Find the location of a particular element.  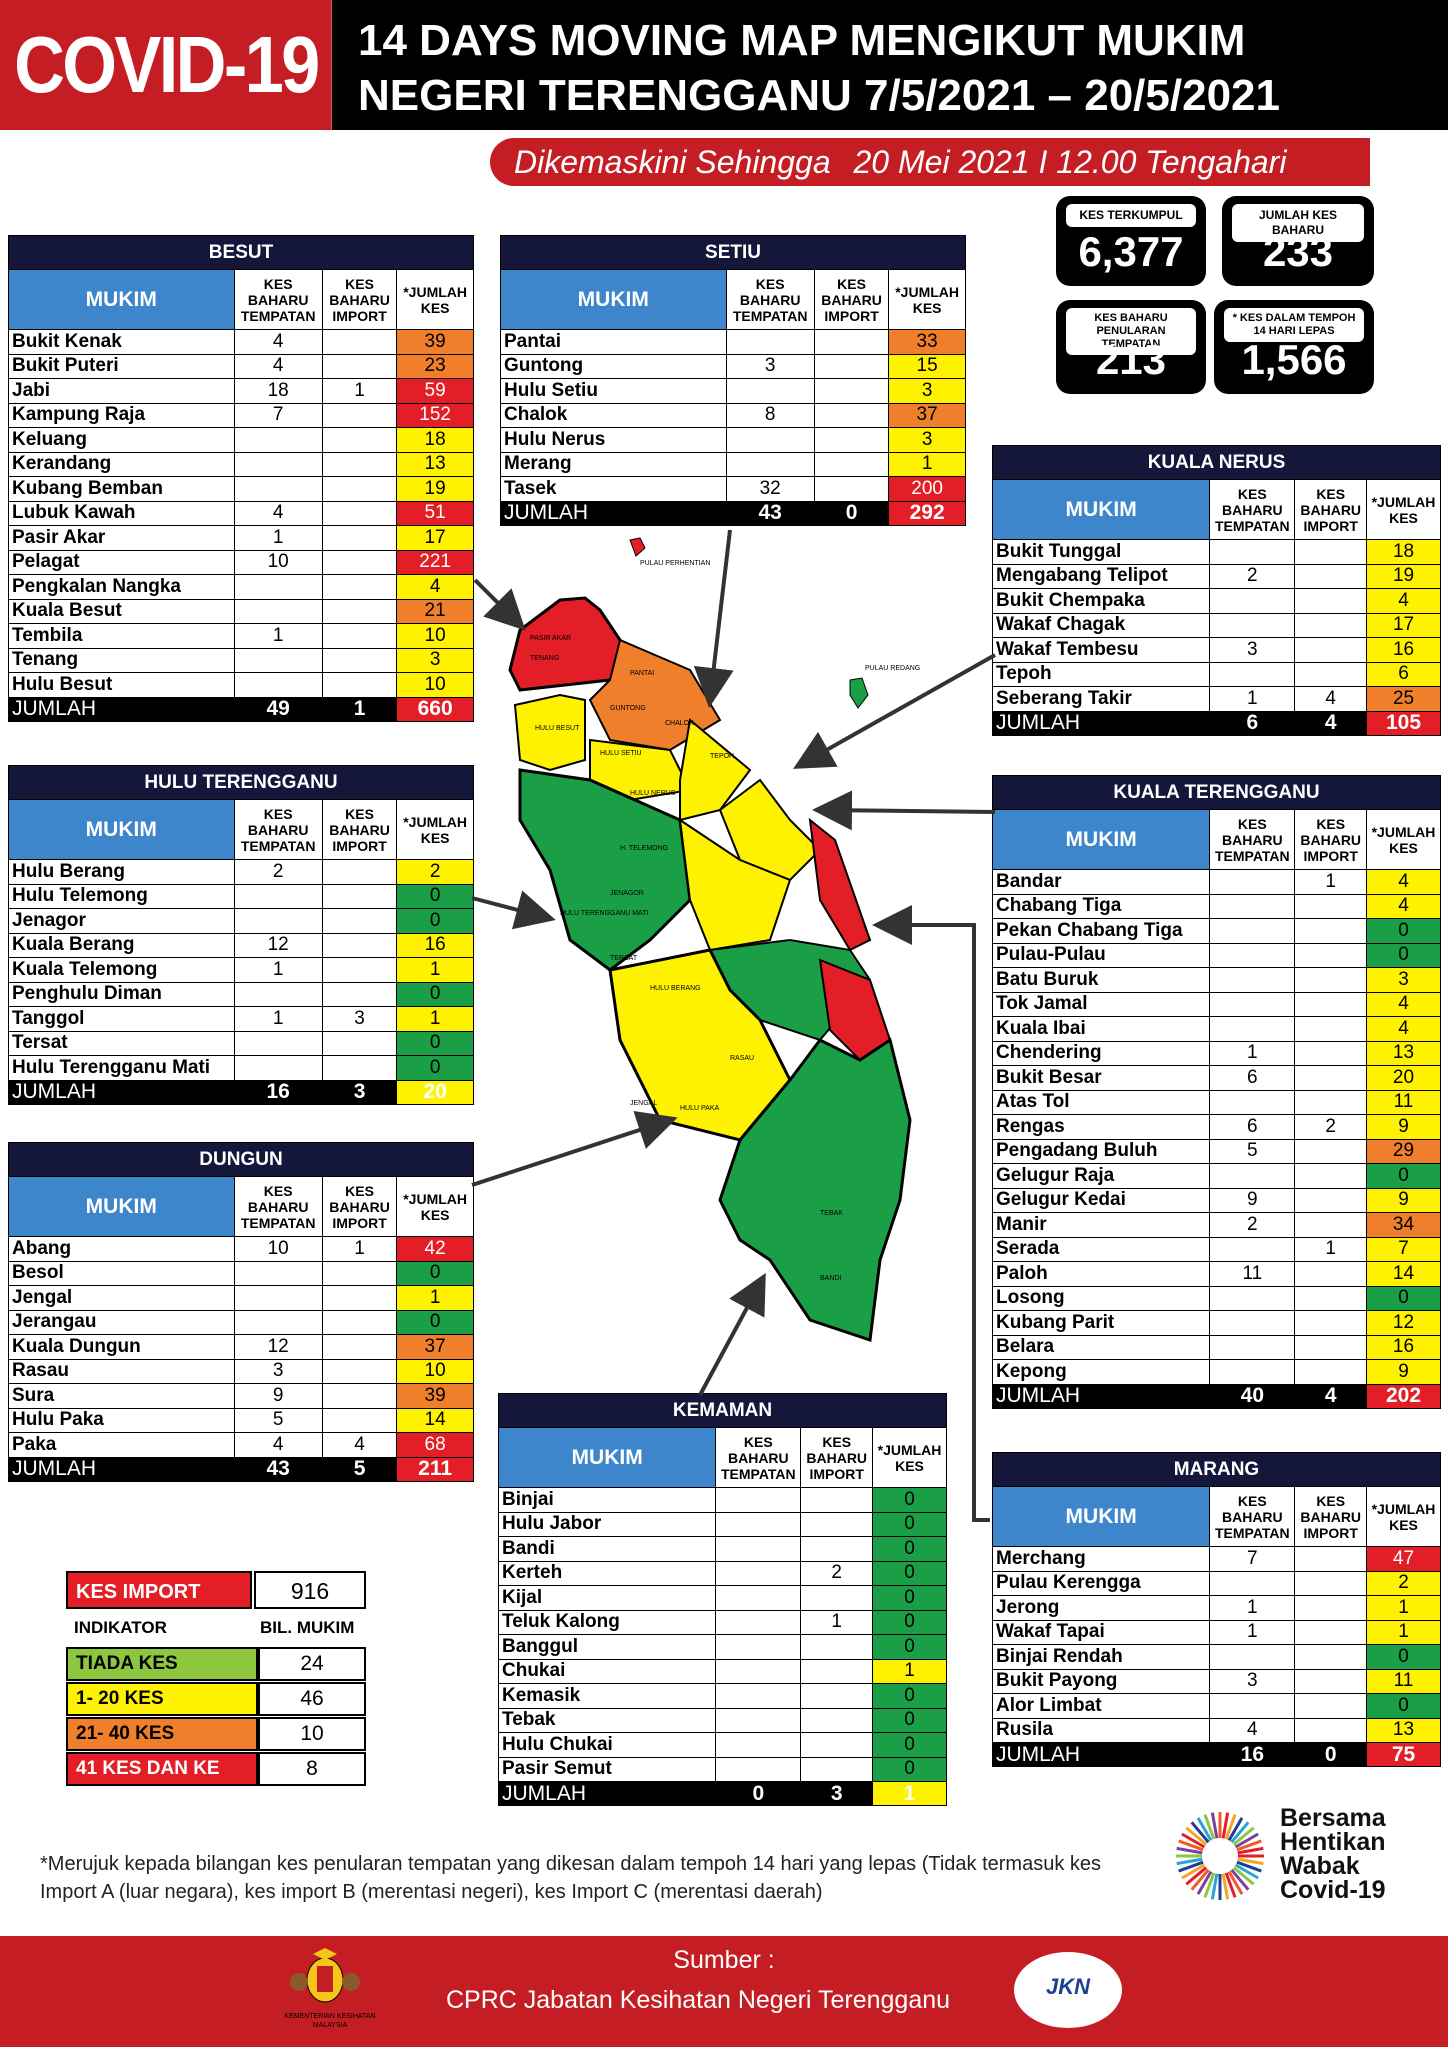

table-row: Pulau-Pulau 0 is located at coordinates (1216, 955).